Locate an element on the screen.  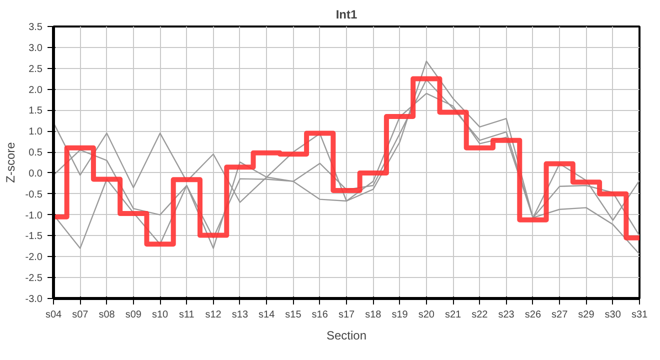
y-tick-label: 0.0 is located at coordinates (35, 174).